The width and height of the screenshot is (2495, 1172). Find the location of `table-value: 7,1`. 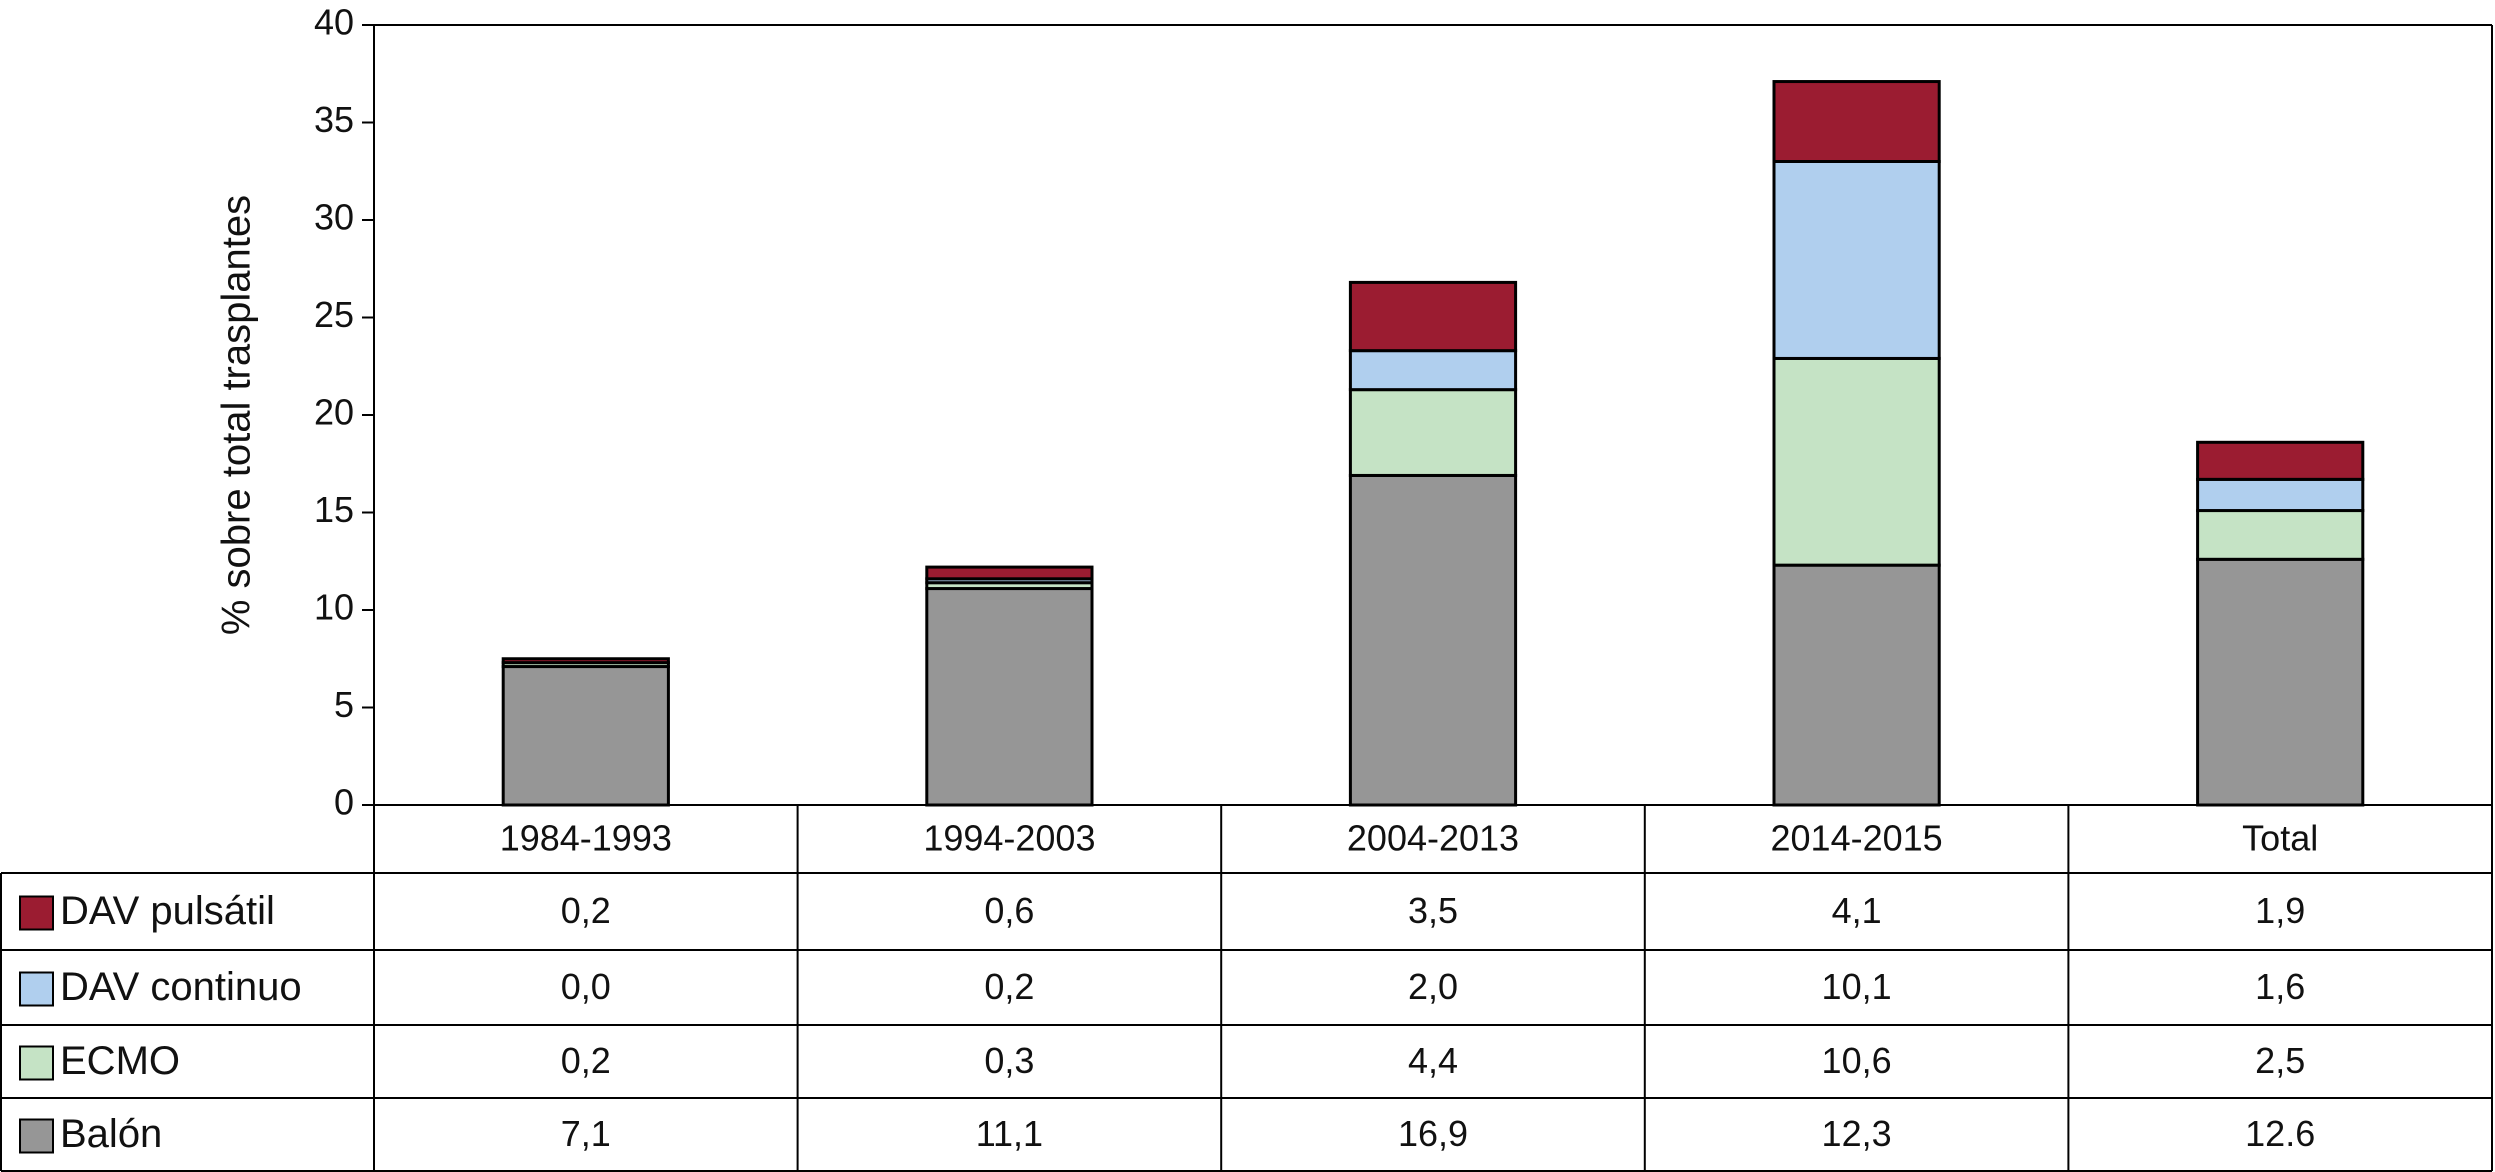

table-value: 7,1 is located at coordinates (586, 1133).